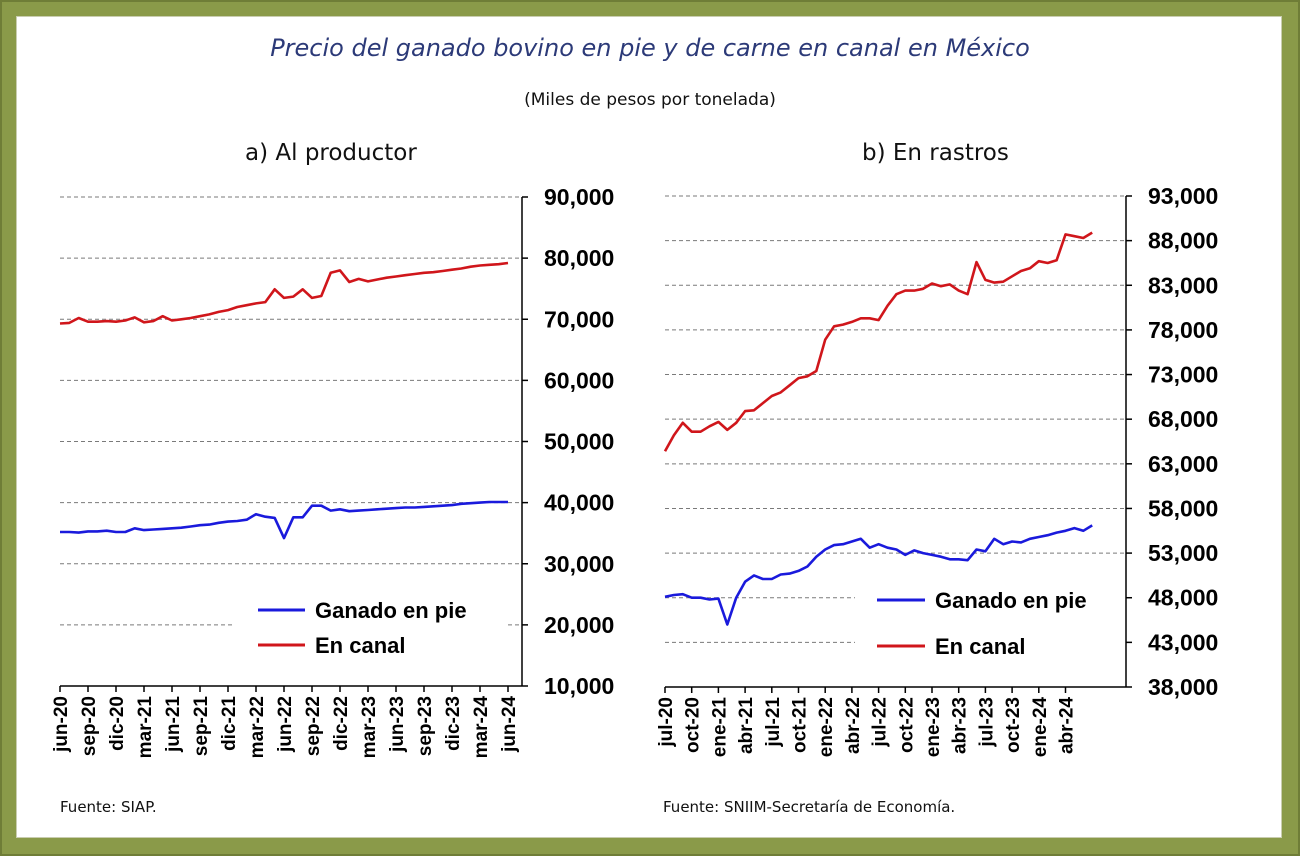 This screenshot has width=1300, height=856. Describe the element at coordinates (341, 723) in the screenshot. I see `panel-a-x-tick-label: dic-22` at that location.